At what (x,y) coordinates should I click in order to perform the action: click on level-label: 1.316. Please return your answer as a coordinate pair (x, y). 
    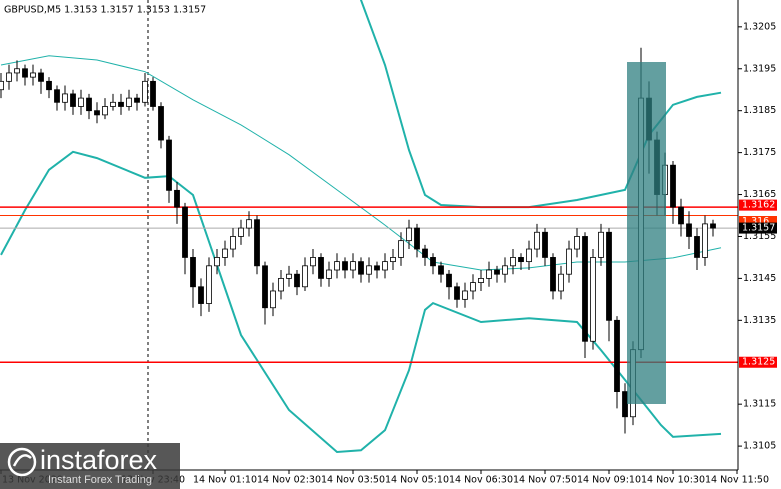
    Looking at the image, I should click on (755, 221).